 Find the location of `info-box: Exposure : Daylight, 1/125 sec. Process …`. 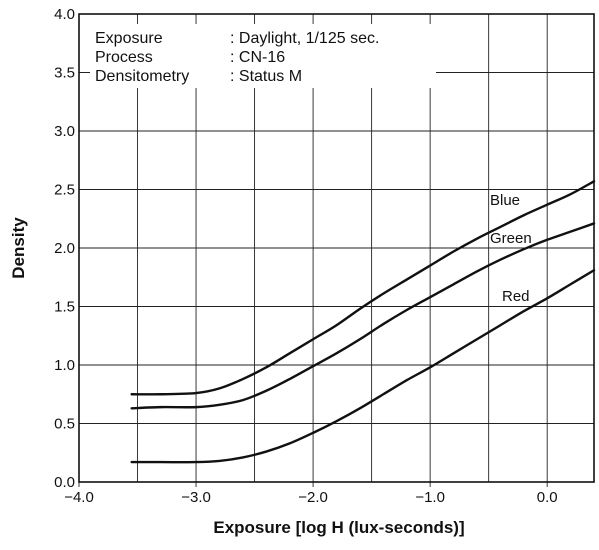

info-box: Exposure : Daylight, 1/125 sec. Process … is located at coordinates (237, 57).